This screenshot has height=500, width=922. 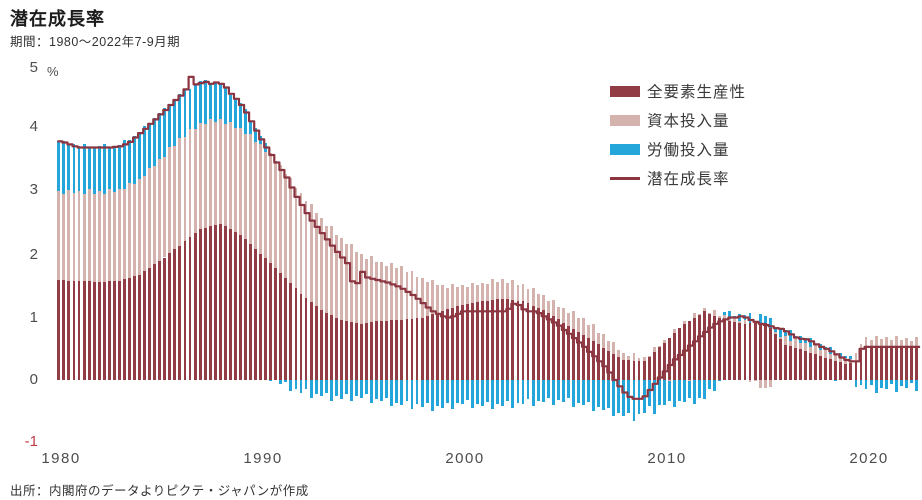 What do you see at coordinates (263, 458) in the screenshot?
I see `x-tick-1990: 1990` at bounding box center [263, 458].